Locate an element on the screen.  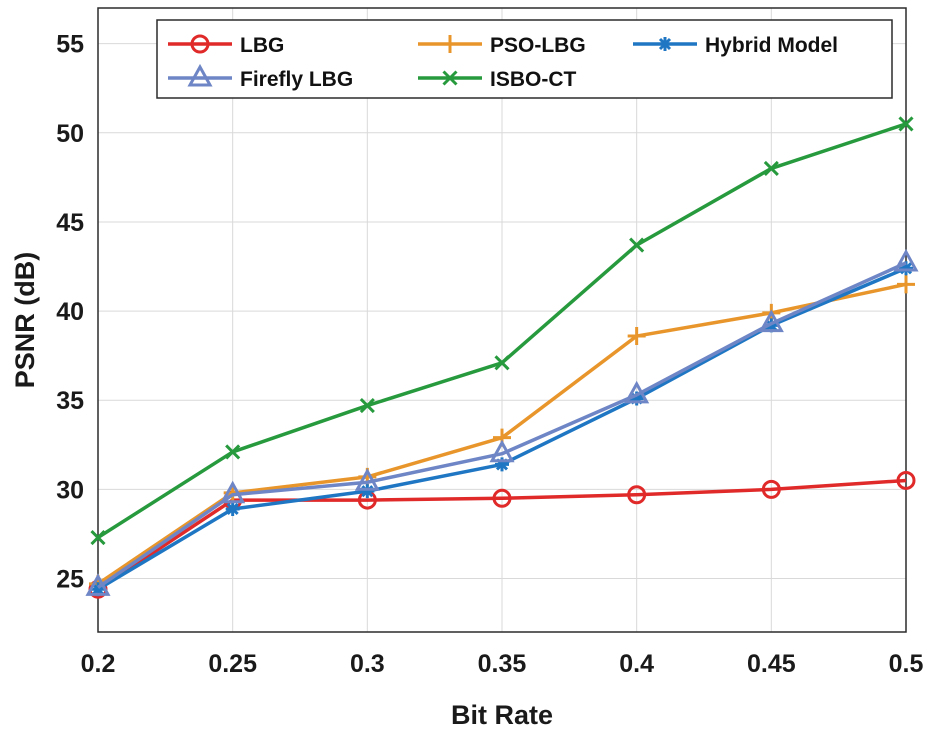
y-tick-label: 35 is located at coordinates (70, 401).